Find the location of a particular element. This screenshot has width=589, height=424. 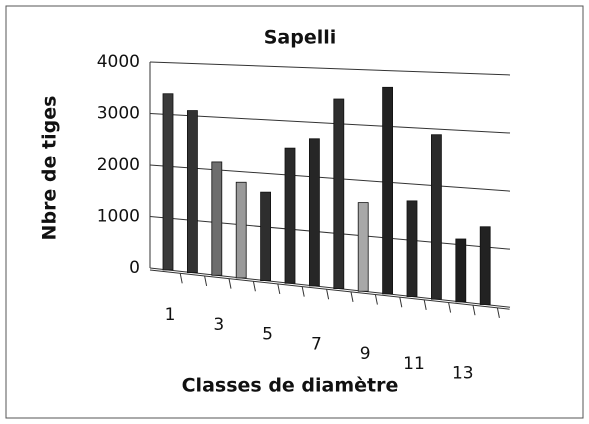

x-tick-label: 9 is located at coordinates (365, 354).